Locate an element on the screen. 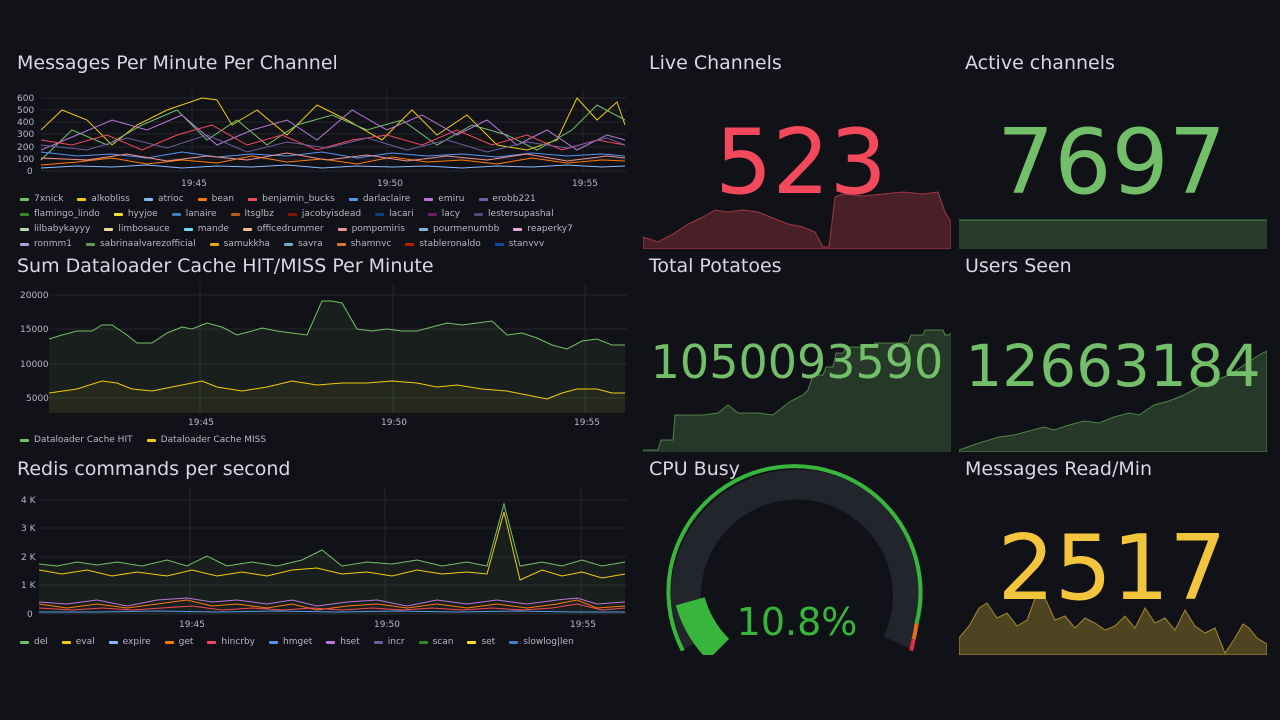  legend-label: erobb221 is located at coordinates (514, 199).